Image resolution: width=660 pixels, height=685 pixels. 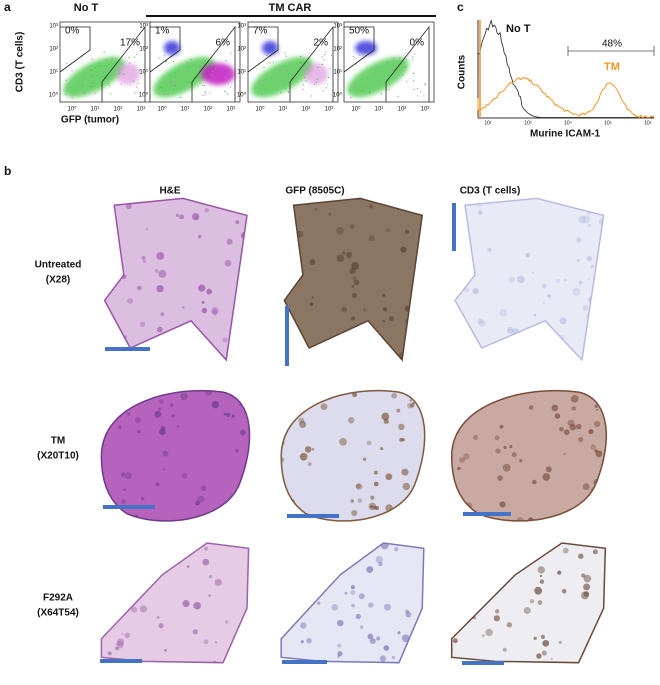 I want to click on y-tick-label: 10³, so click(x=53, y=27).